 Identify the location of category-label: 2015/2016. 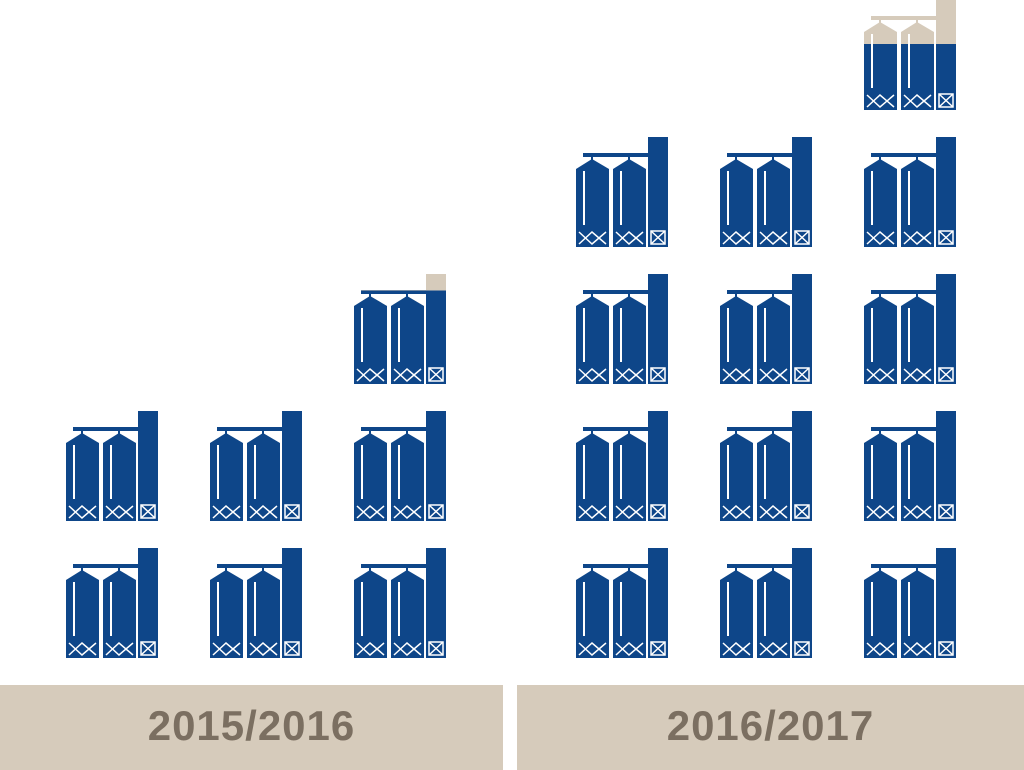
(252, 725).